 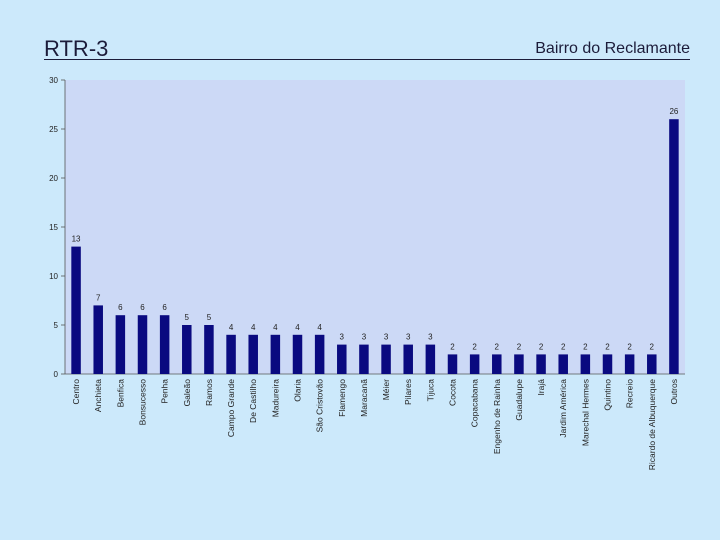 I want to click on category-label: Campo Grande, so click(x=231, y=408).